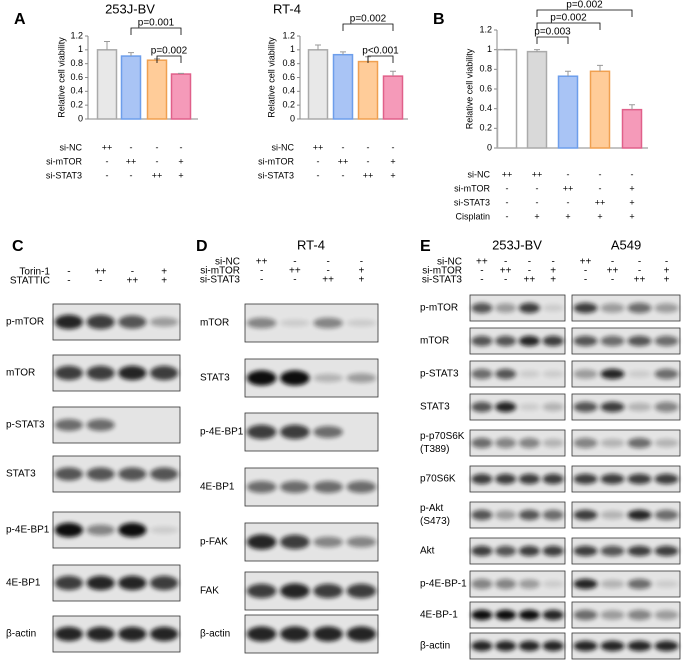 Image resolution: width=685 pixels, height=661 pixels. I want to click on blot-title: A549, so click(626, 244).